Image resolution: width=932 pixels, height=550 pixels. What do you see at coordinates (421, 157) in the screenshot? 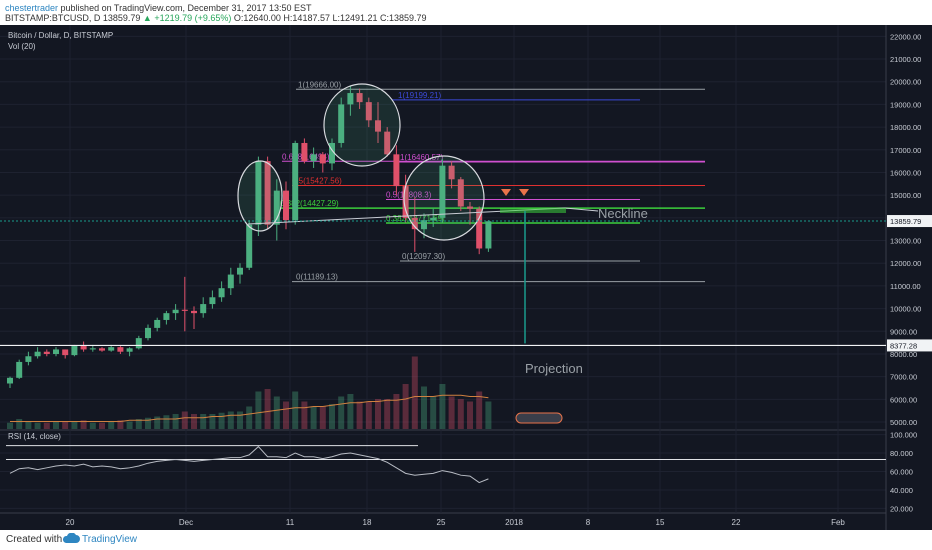
I see `fib-level-label: 1(16460.57)` at bounding box center [421, 157].